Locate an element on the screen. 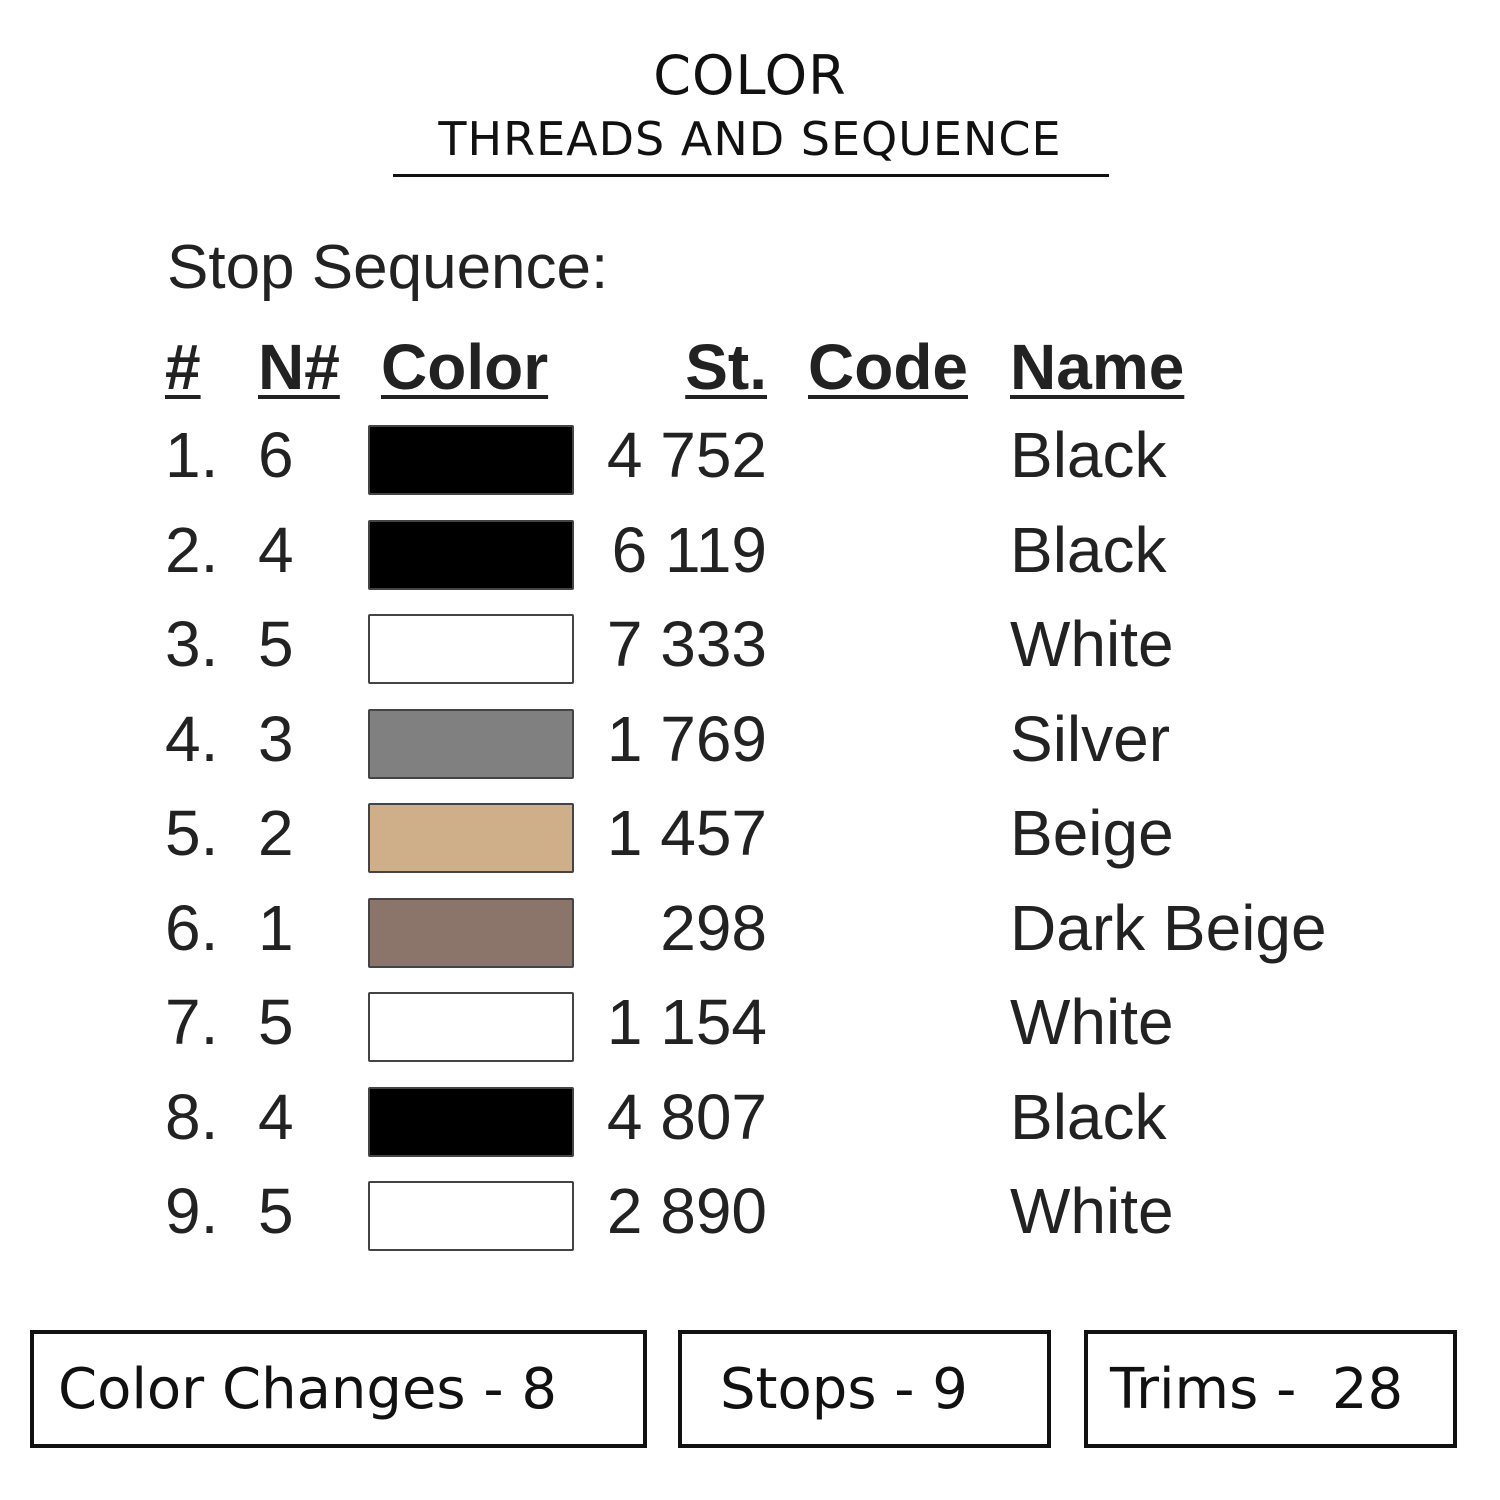 The height and width of the screenshot is (1500, 1500). page-subtitle: THREADS AND SEQUENCE is located at coordinates (750, 139).